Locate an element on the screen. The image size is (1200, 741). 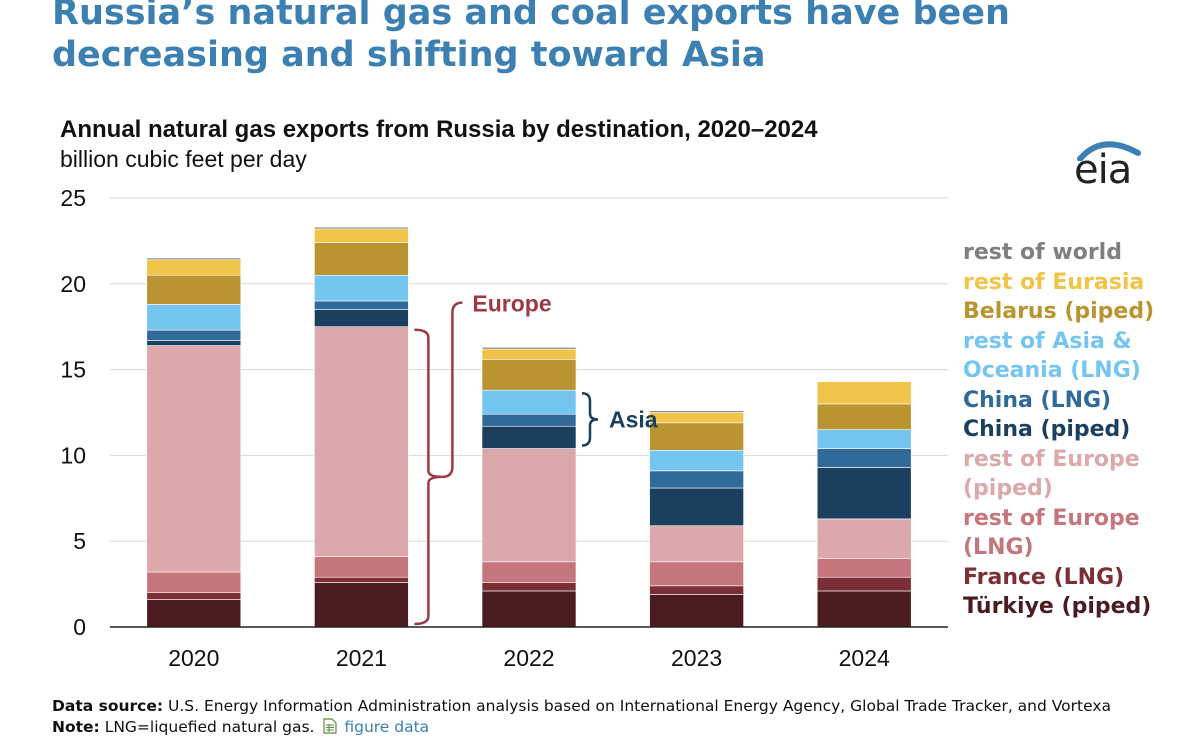
bar-2020-china-lng- is located at coordinates (194, 335).